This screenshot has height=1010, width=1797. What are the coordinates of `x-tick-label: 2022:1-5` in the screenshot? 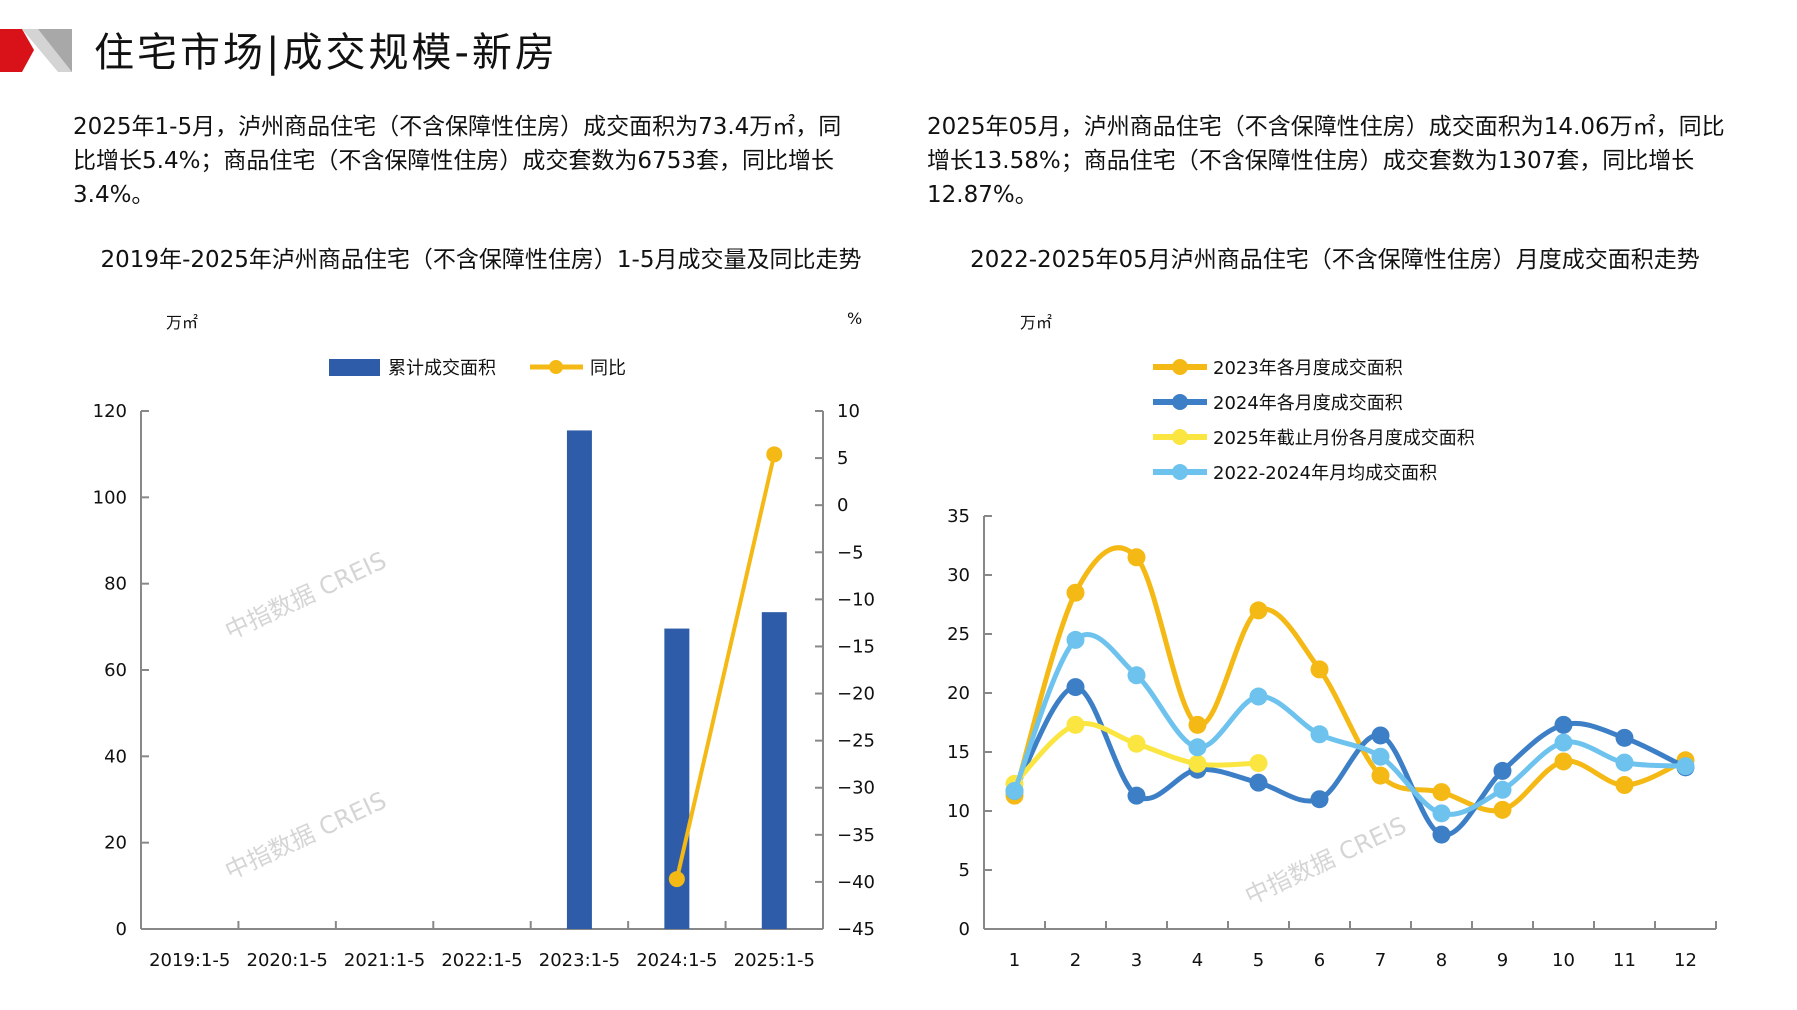 It's located at (481, 960).